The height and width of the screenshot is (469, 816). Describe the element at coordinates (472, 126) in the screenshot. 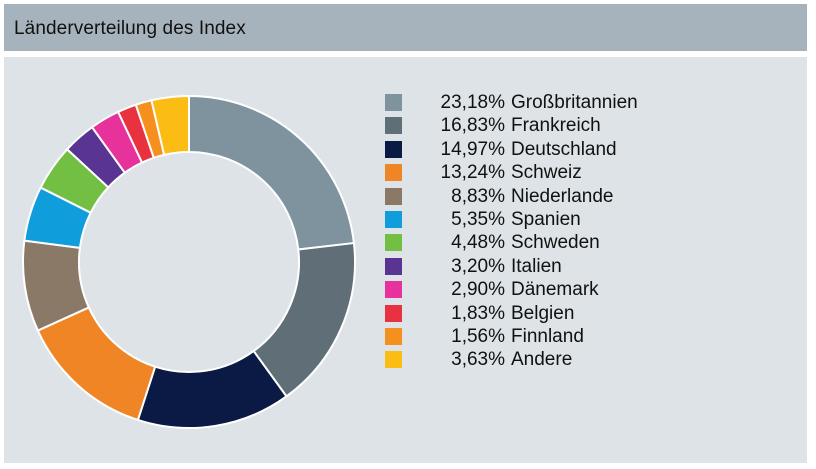

I see `legend-percentage: 16,83%` at that location.